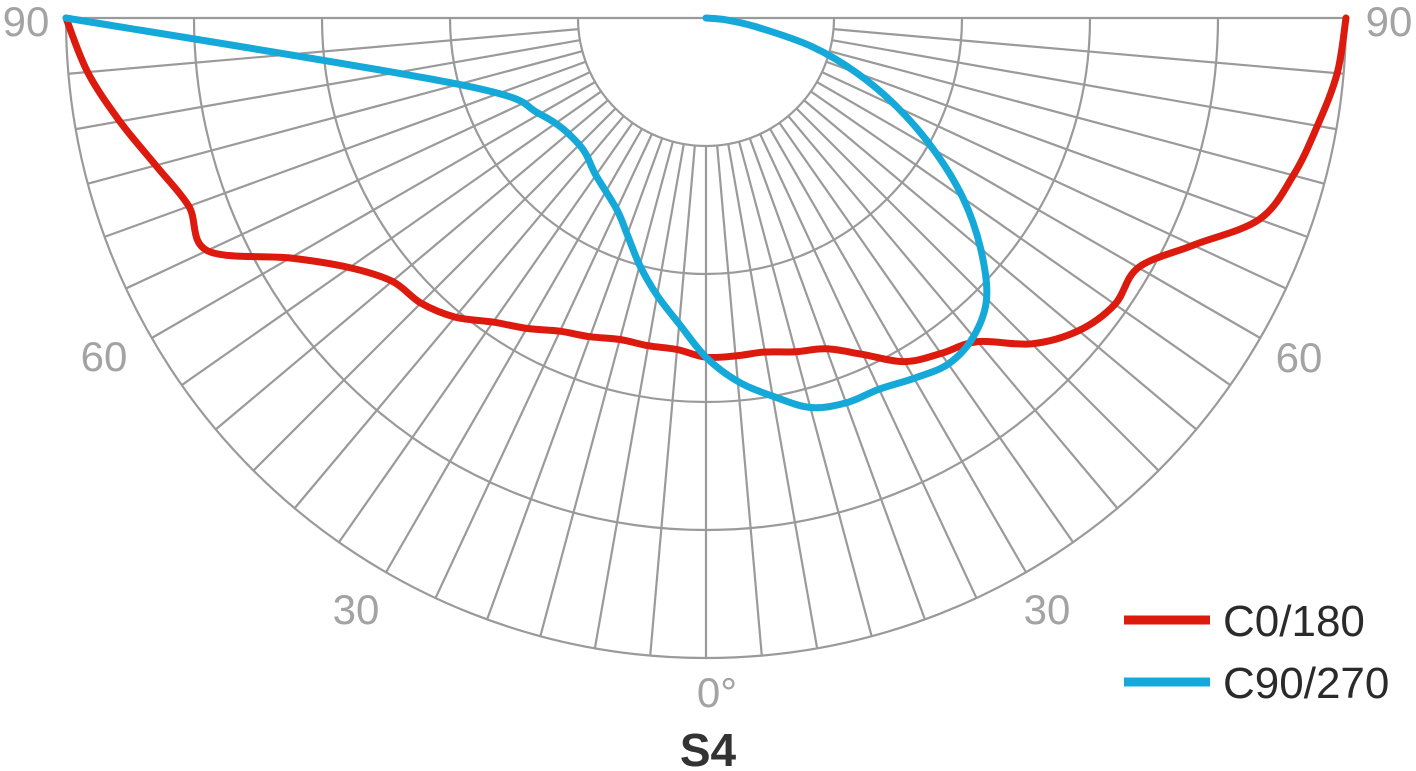 The image size is (1416, 771). What do you see at coordinates (1306, 683) in the screenshot?
I see `legend-label-c90-270: C90/270` at bounding box center [1306, 683].